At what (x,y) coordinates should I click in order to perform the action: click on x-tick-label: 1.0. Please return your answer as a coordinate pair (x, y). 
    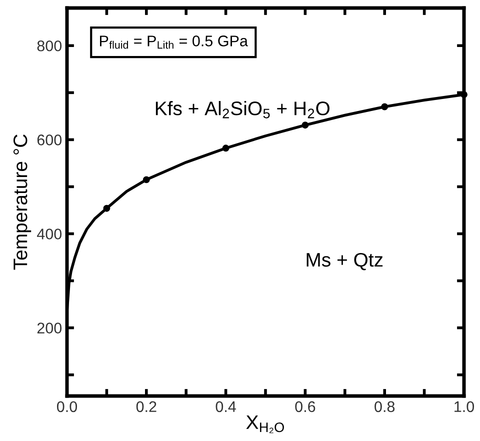
    Looking at the image, I should click on (464, 406).